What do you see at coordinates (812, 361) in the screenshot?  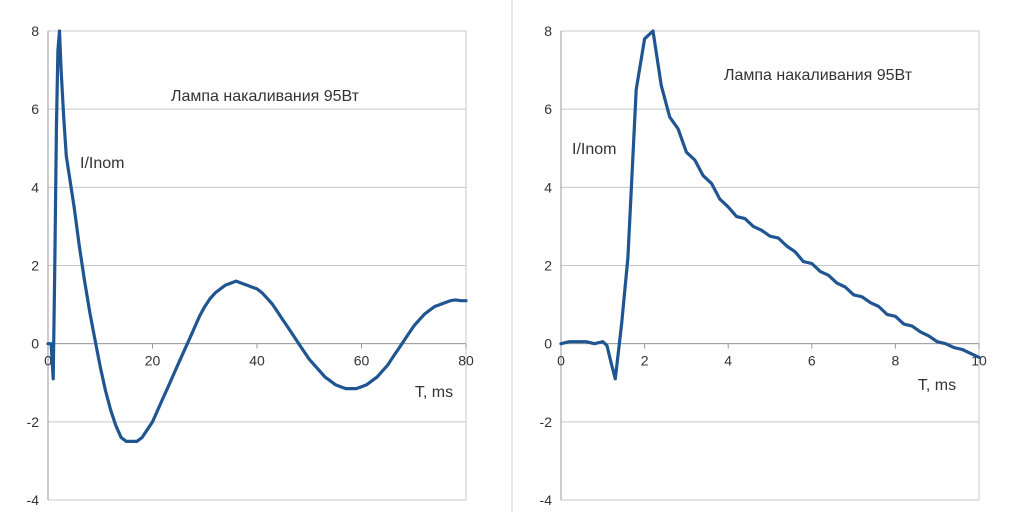 I see `x-tick-label: 6` at bounding box center [812, 361].